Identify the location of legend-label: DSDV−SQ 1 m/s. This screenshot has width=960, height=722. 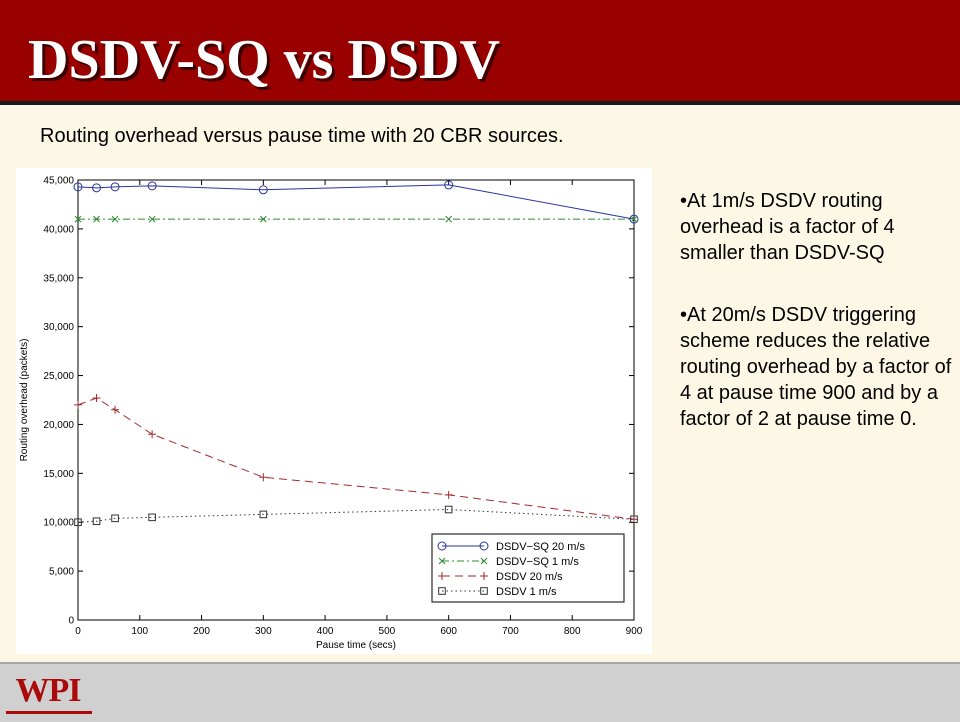
(537, 562).